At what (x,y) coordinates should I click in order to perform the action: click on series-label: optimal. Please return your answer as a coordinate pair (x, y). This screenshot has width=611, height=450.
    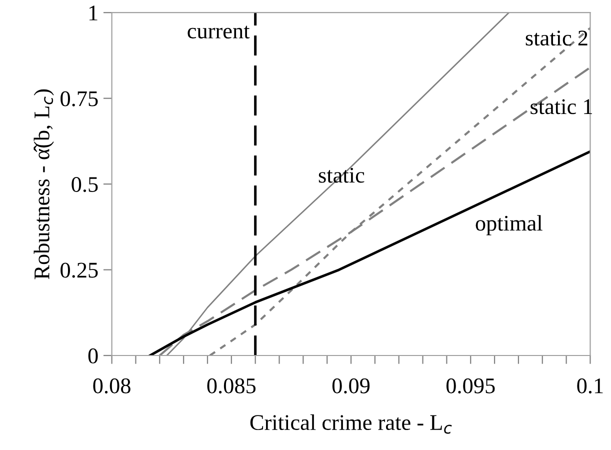
    Looking at the image, I should click on (509, 225).